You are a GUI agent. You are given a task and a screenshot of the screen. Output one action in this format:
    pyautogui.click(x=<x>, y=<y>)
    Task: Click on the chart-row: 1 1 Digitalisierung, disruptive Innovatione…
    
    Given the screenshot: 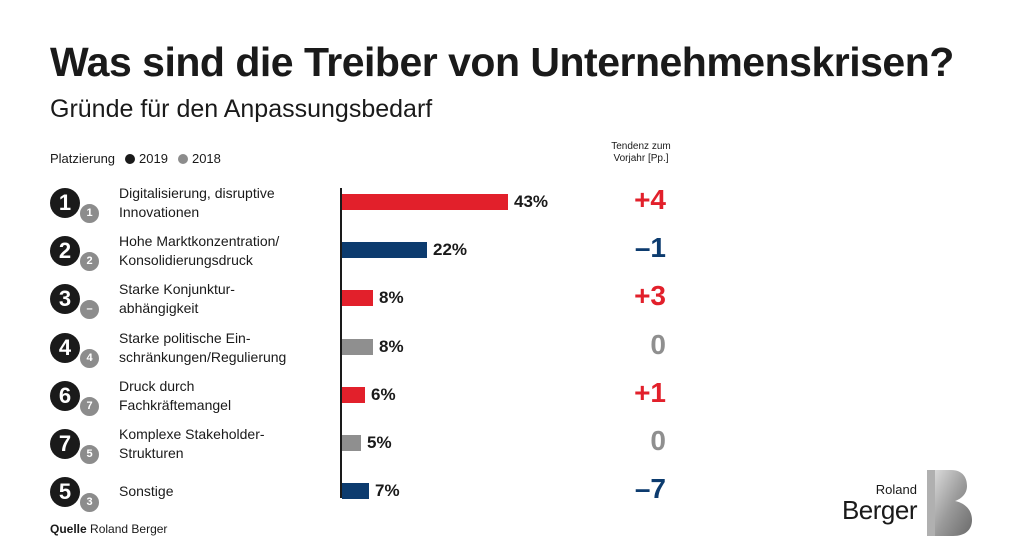 What is the action you would take?
    pyautogui.click(x=512, y=208)
    